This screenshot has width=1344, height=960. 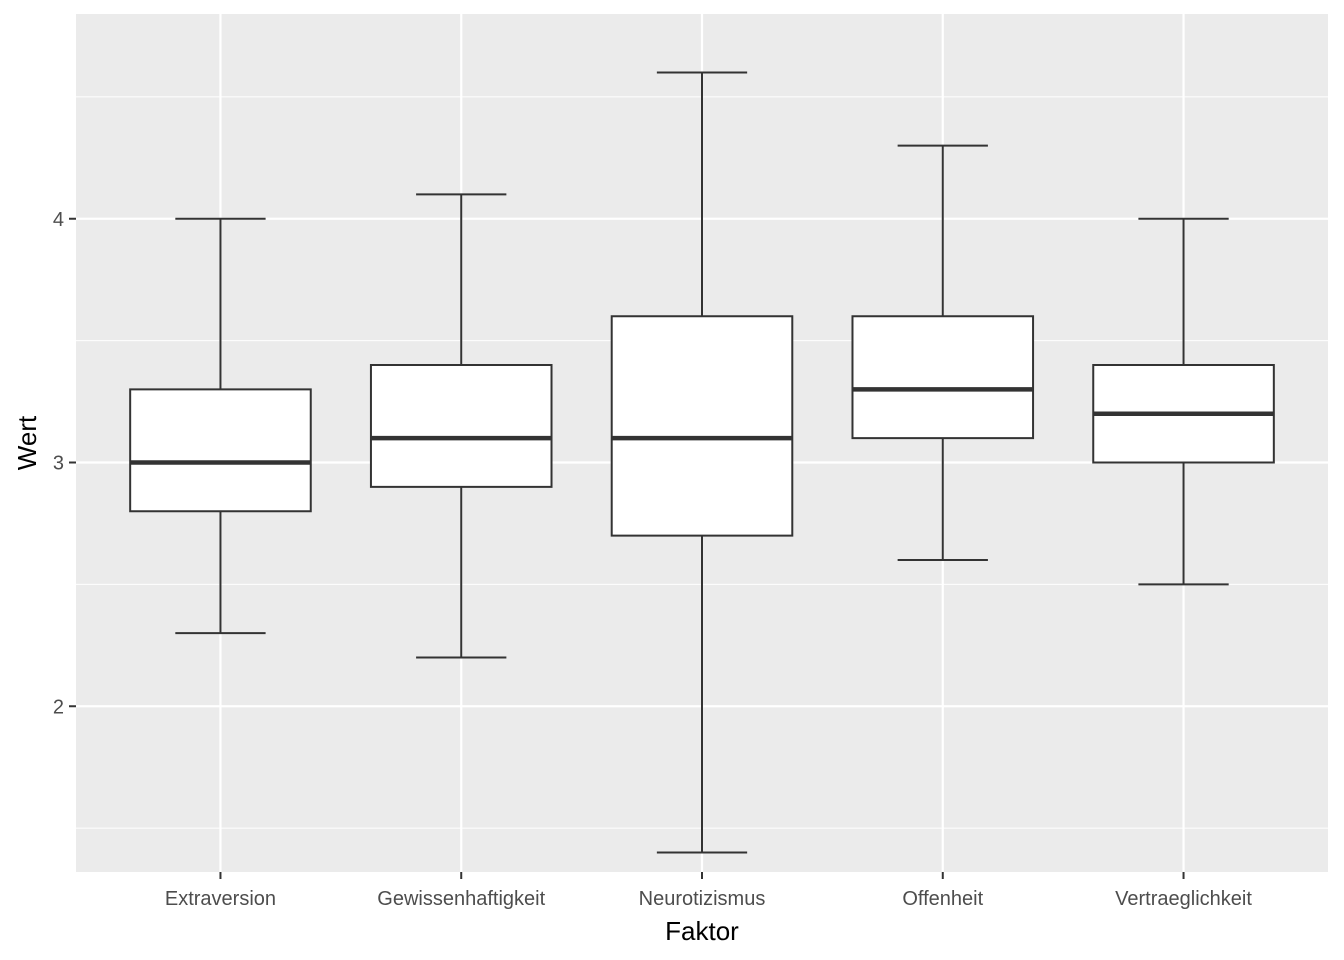 I want to click on x-tick-label-extraversion: Extraversion, so click(x=220, y=899).